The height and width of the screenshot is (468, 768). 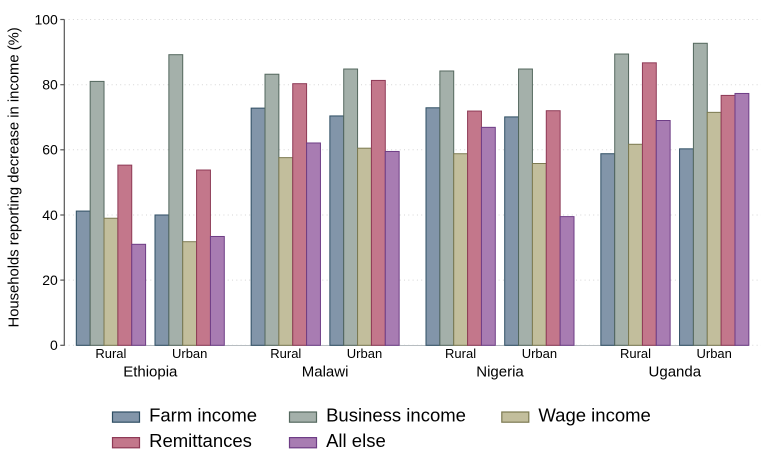 What do you see at coordinates (54, 345) in the screenshot?
I see `svg-text: 0` at bounding box center [54, 345].